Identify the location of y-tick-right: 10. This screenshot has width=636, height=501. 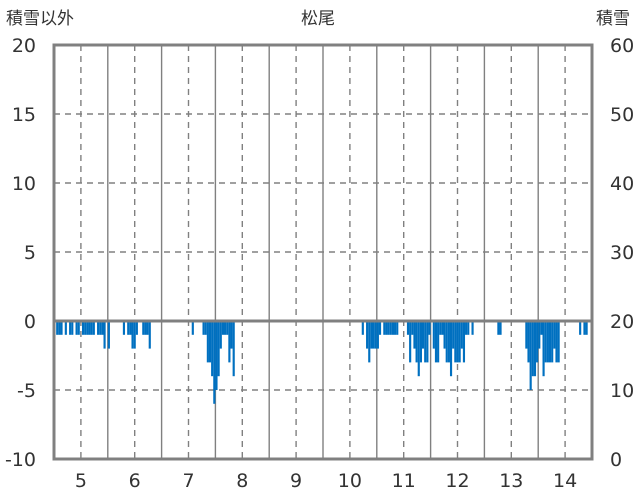
(622, 391).